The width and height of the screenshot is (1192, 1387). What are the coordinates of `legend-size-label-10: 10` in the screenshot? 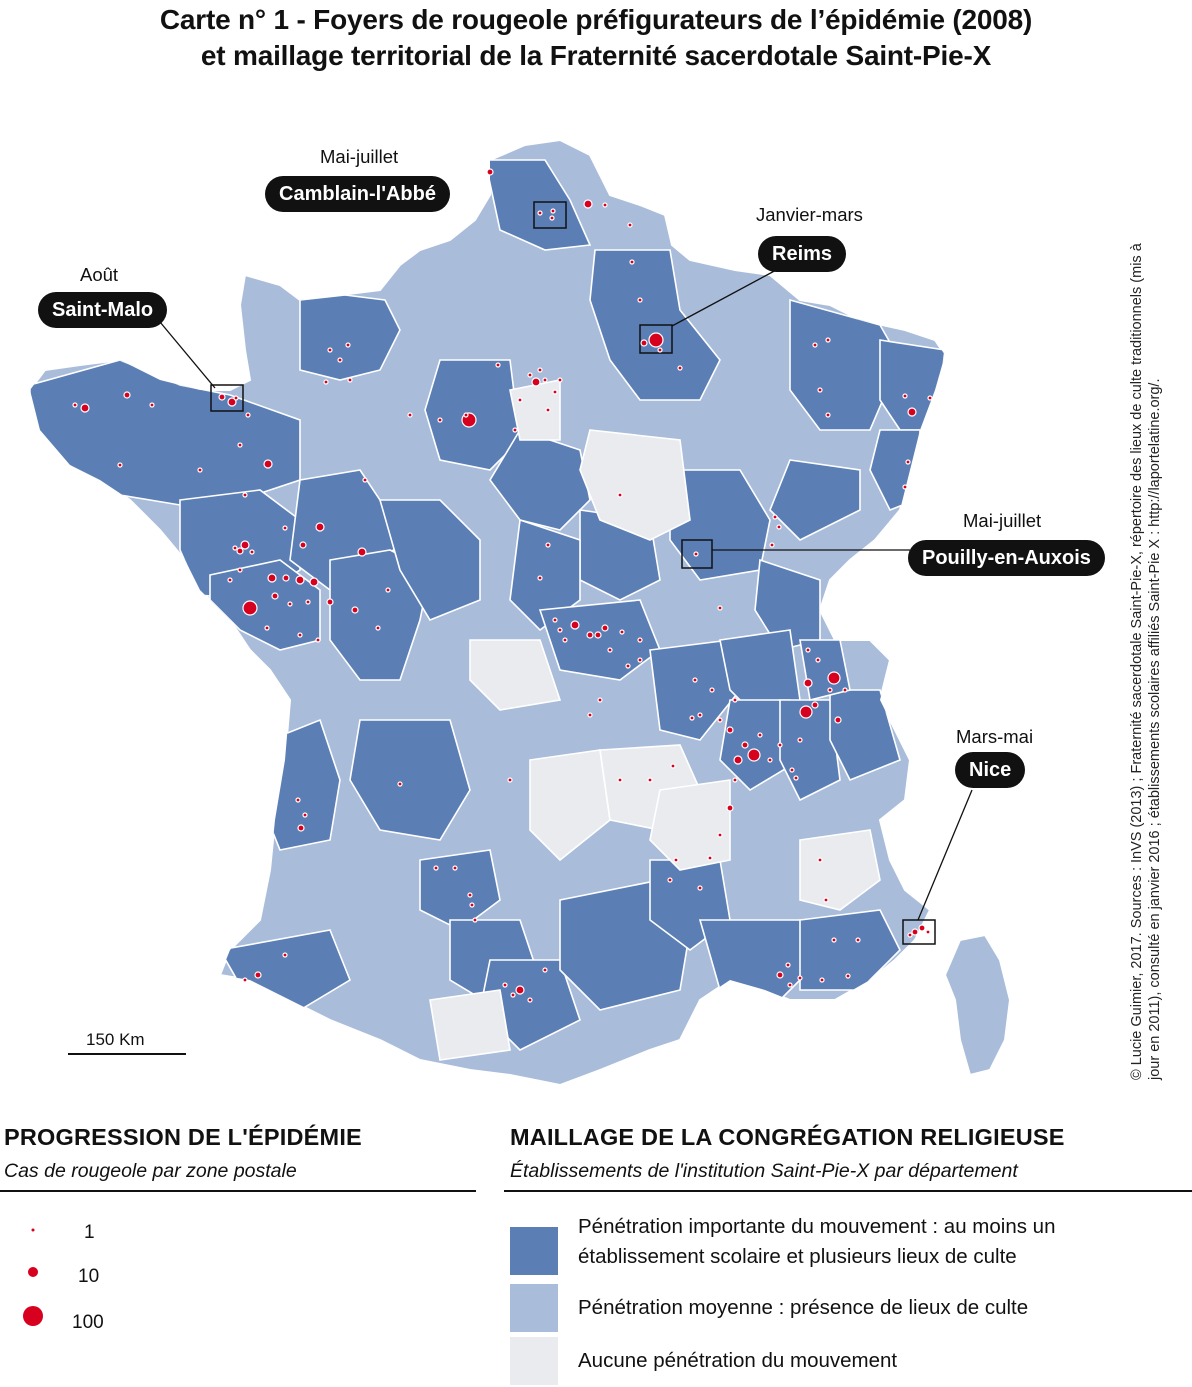 It's located at (89, 1276).